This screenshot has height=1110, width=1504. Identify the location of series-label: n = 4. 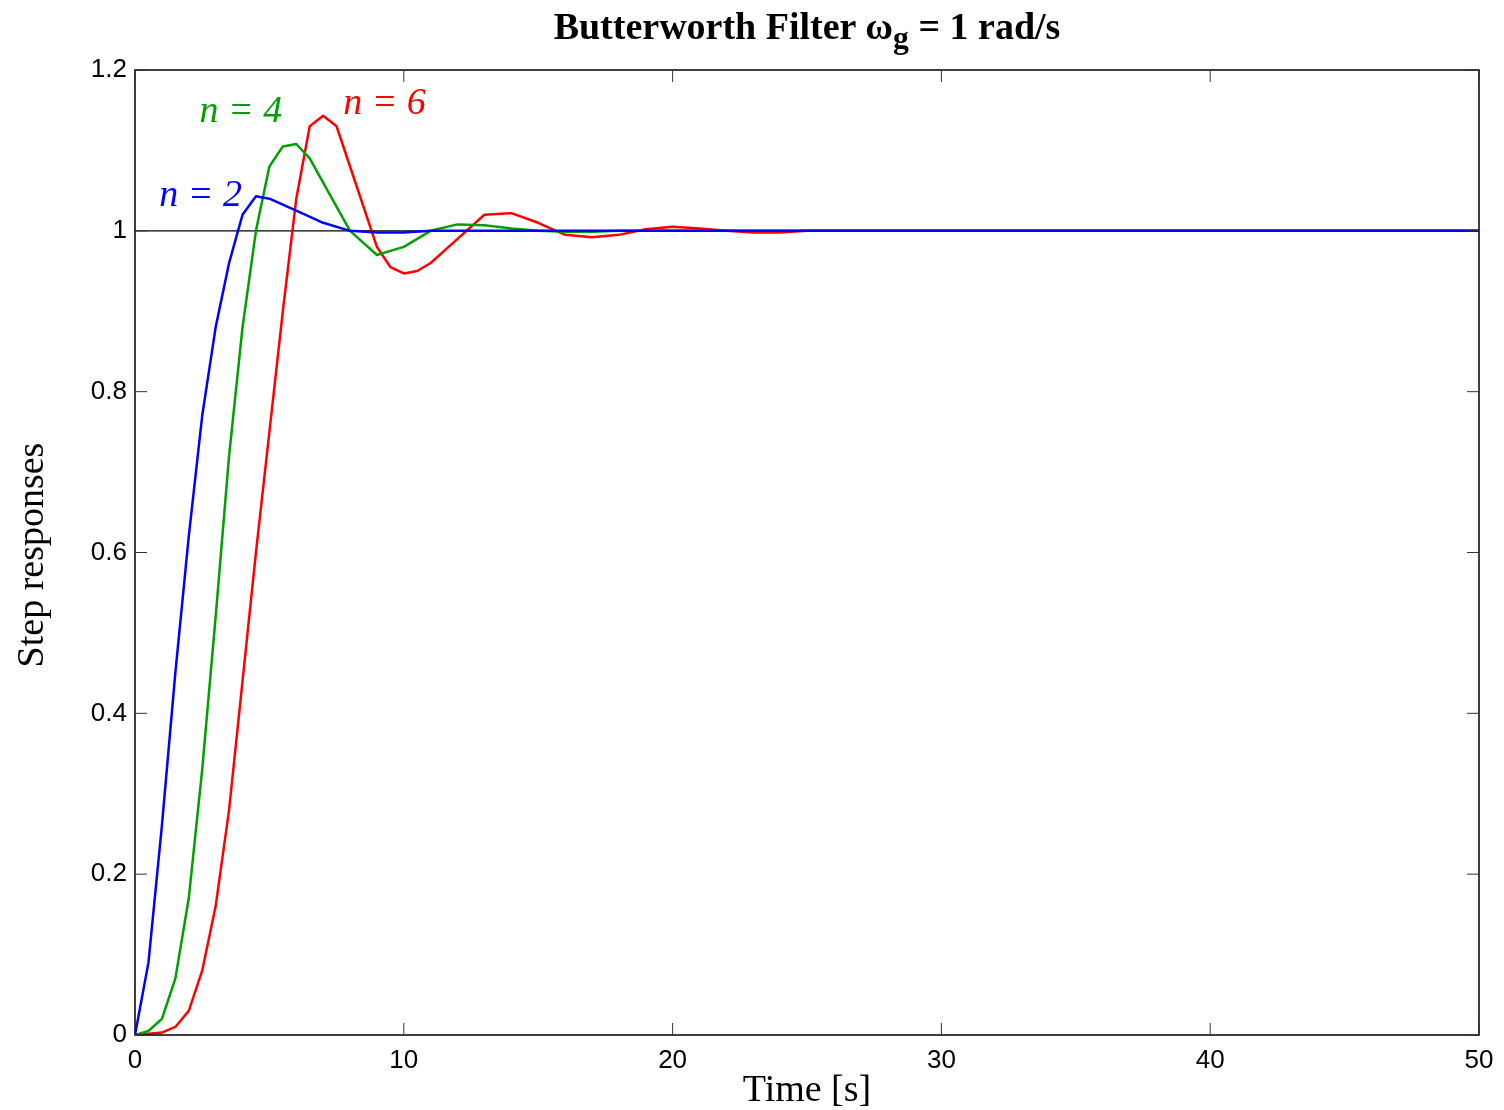
(241, 108).